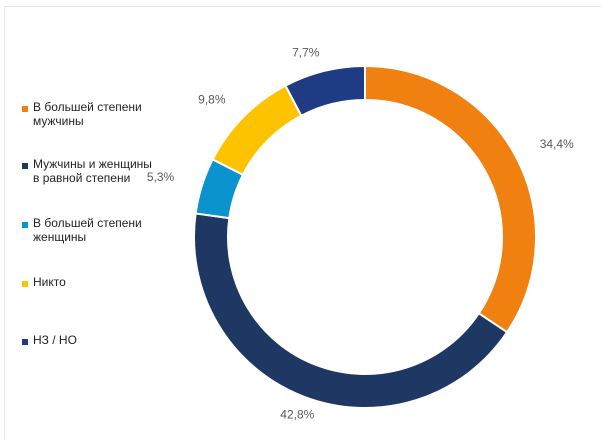 The width and height of the screenshot is (603, 443). I want to click on slice-data-label: 7,7%, so click(306, 53).